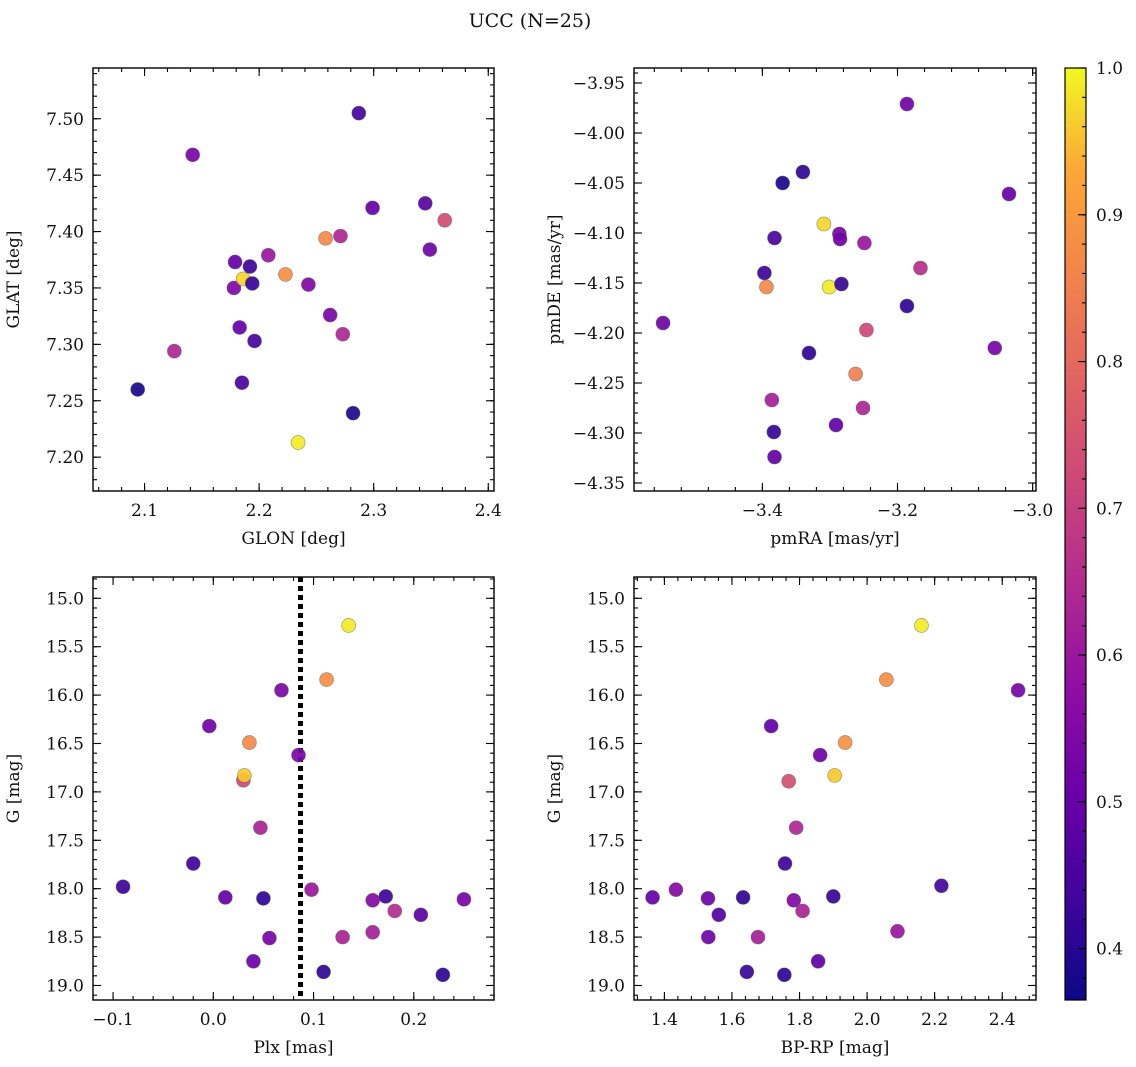  What do you see at coordinates (112, 1020) in the screenshot?
I see `x-tick-label: −0.1` at bounding box center [112, 1020].